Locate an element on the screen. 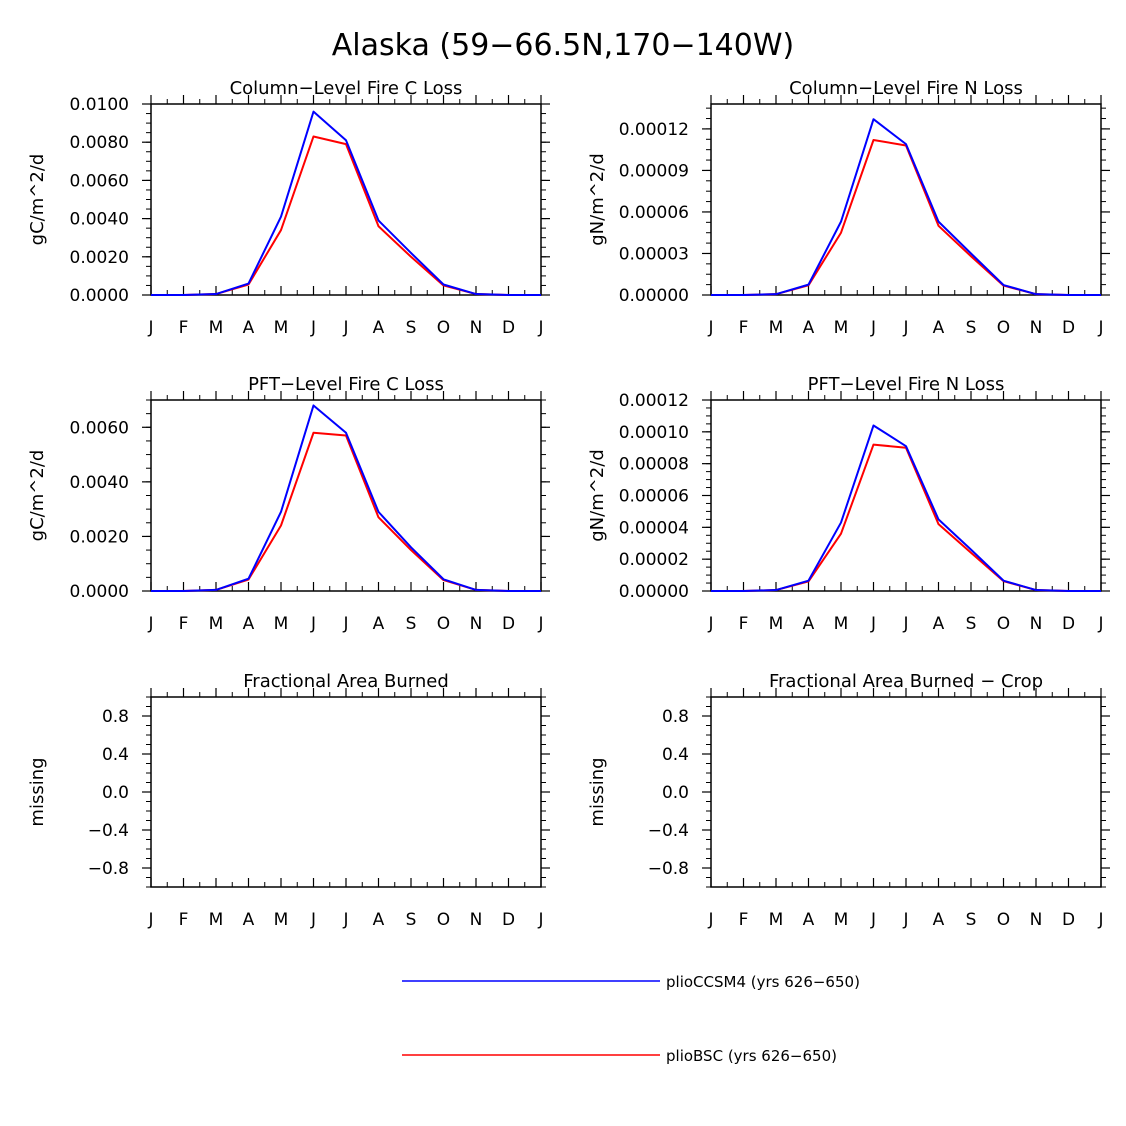 This screenshot has height=1126, width=1126. figure-title: Alaska (59−66.5N,170−140W) is located at coordinates (563, 45).